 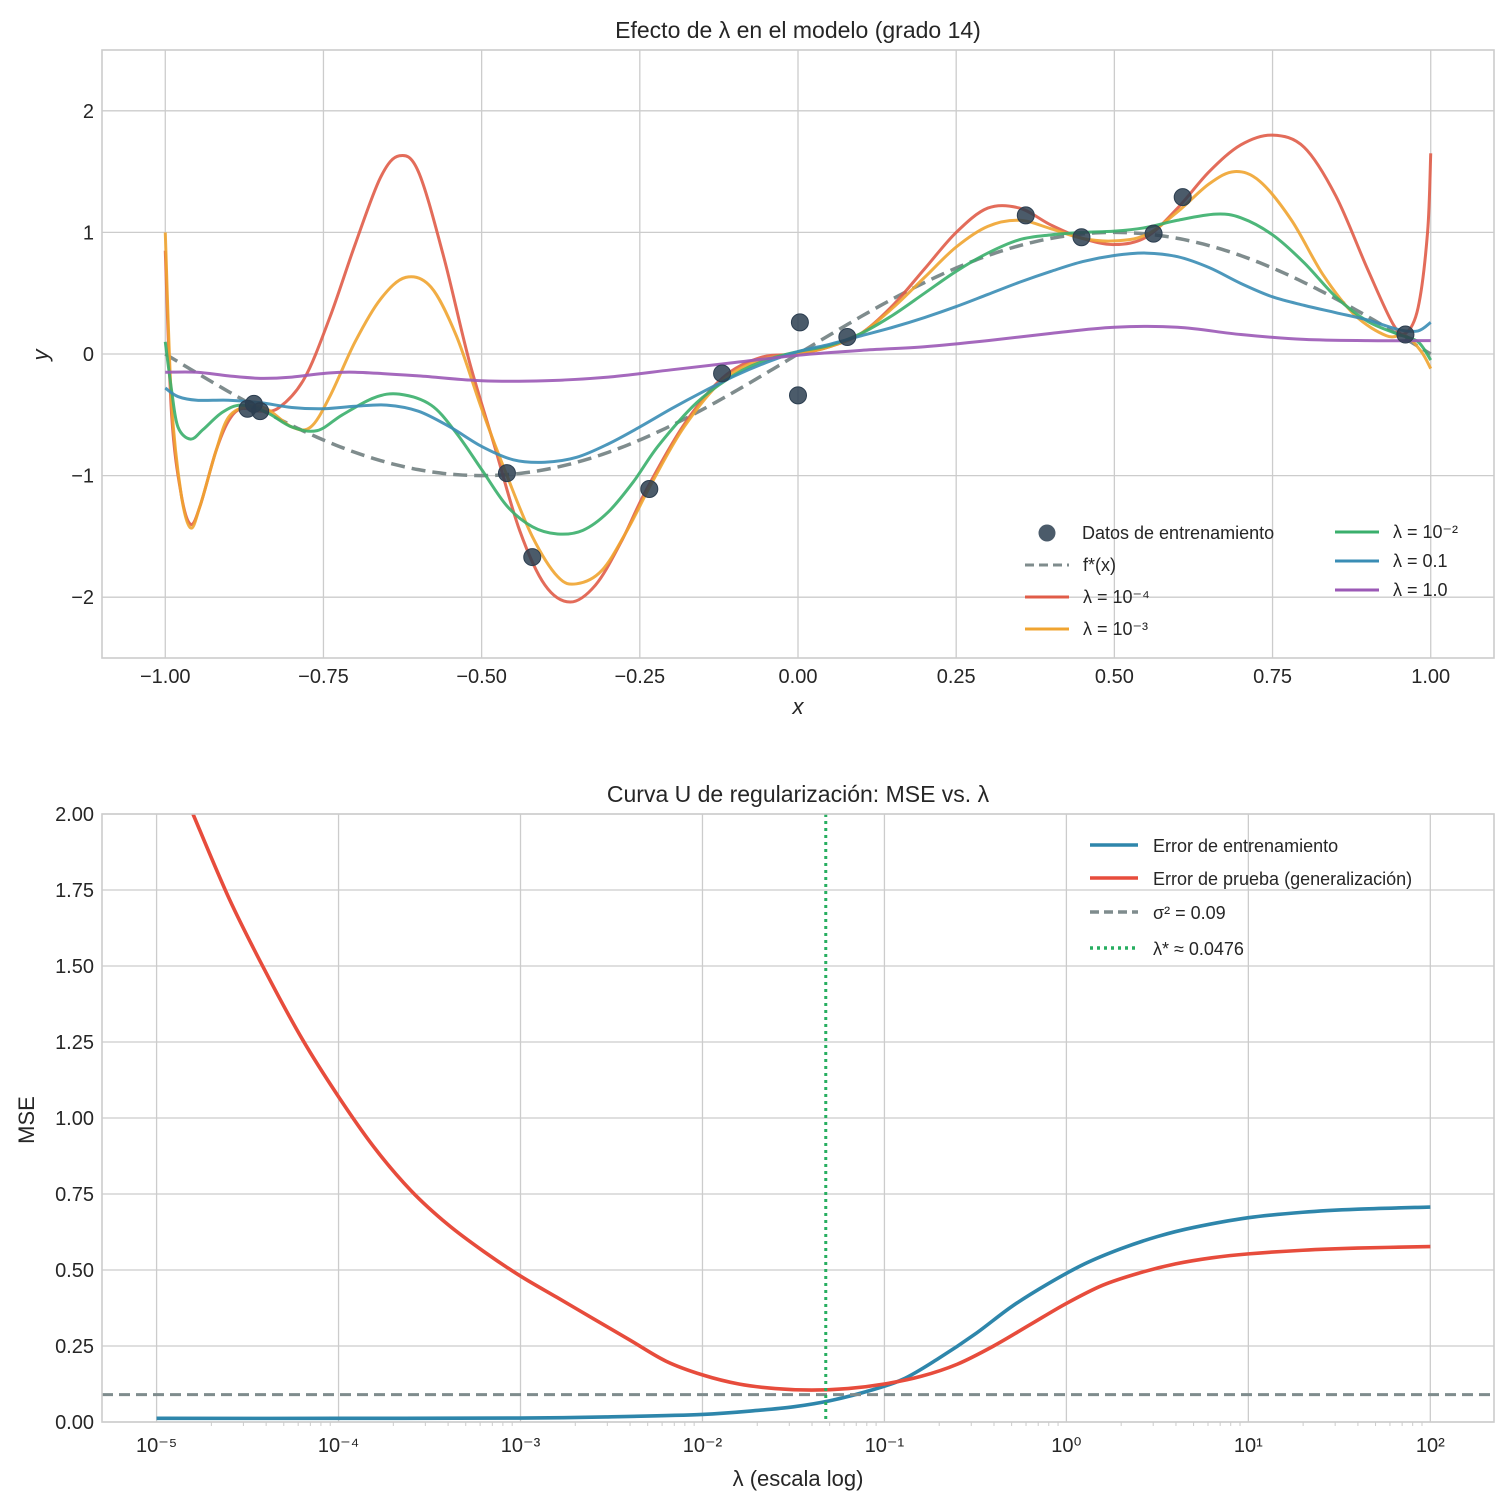 I want to click on bottom-x-tick-label: 10⁻², so click(x=703, y=1446).